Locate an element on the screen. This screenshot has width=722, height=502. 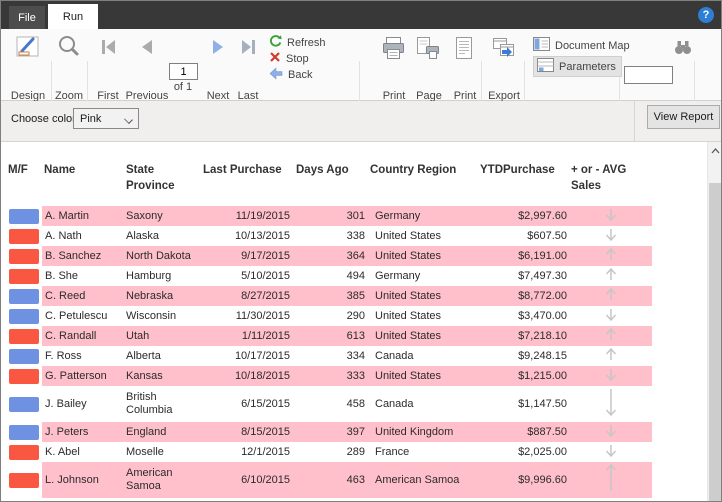
days-ago-cell: 397 is located at coordinates (331, 432).